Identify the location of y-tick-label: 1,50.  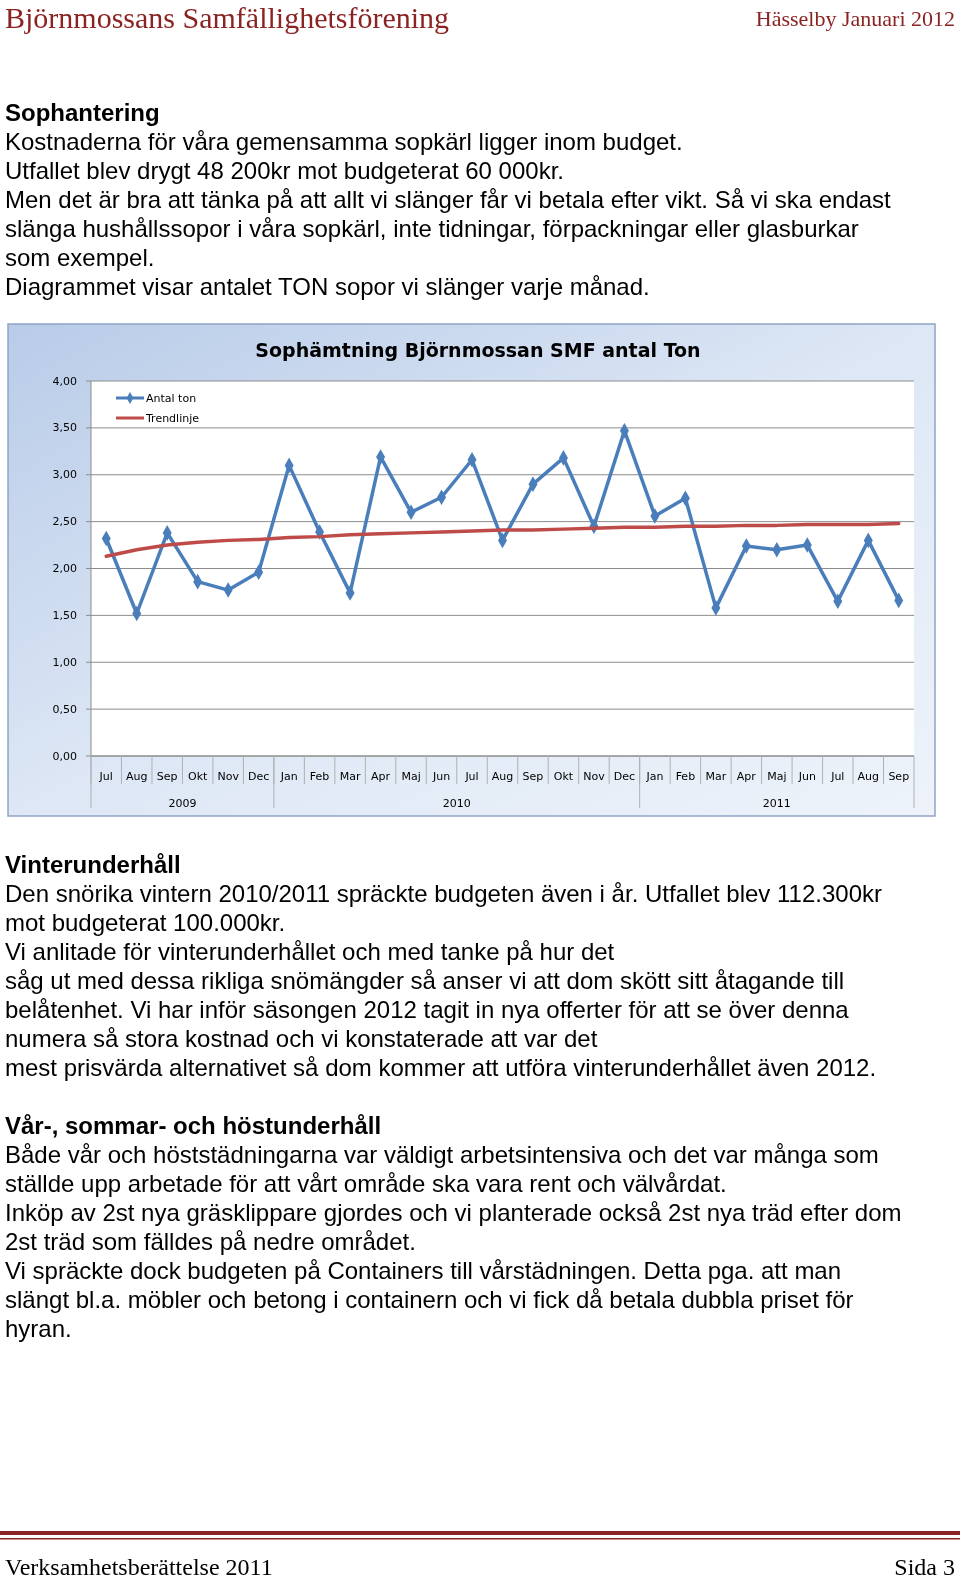
(64, 615).